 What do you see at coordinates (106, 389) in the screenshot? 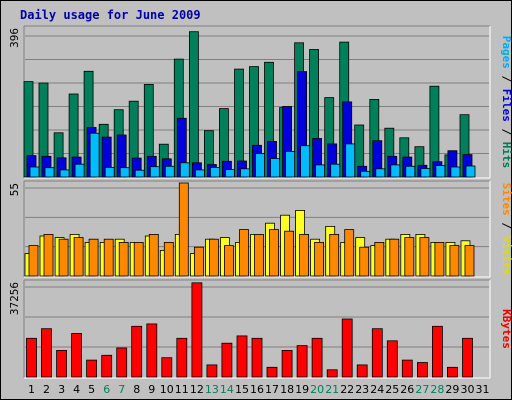
I see `x-tick-label: 6` at bounding box center [106, 389].